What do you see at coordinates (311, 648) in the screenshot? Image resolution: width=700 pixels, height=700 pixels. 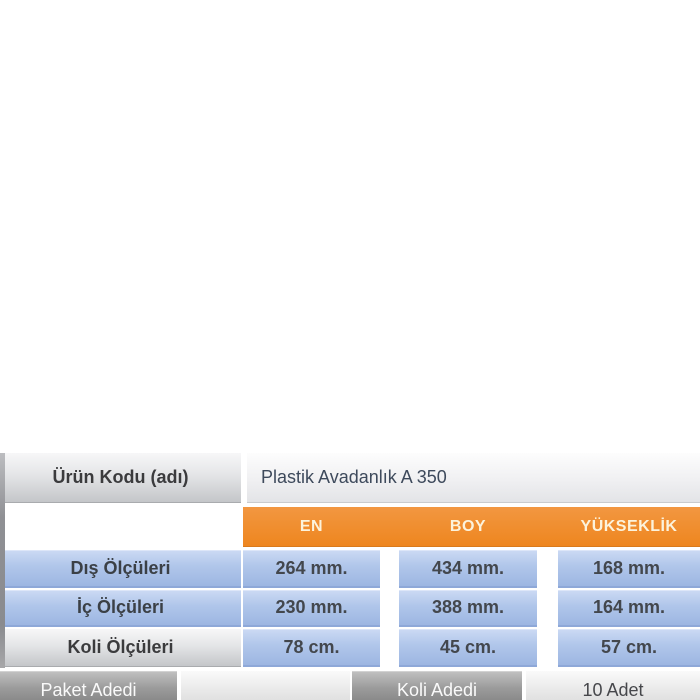 I see `koli-en-value: 78 cm.` at bounding box center [311, 648].